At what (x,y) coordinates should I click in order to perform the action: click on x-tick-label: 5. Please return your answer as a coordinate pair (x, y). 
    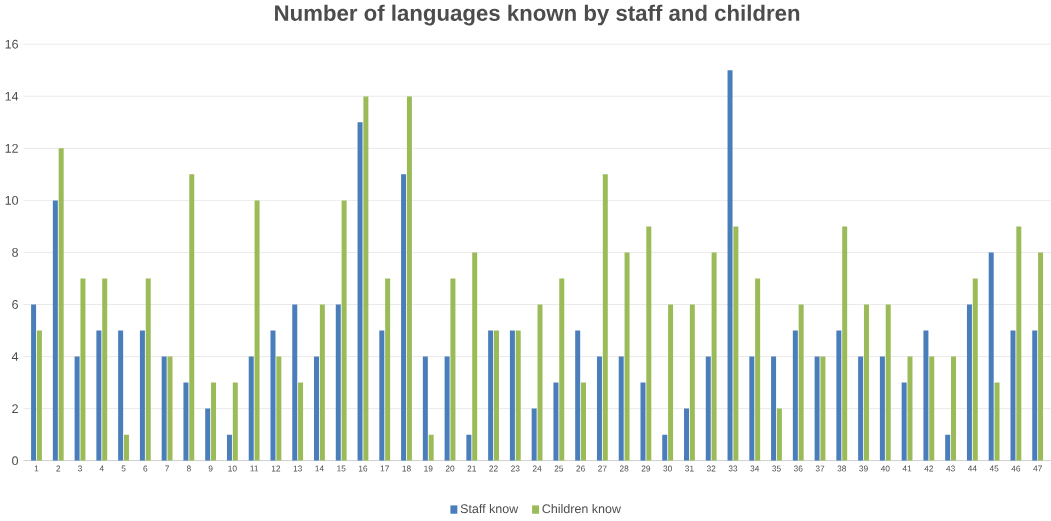
    Looking at the image, I should click on (123, 468).